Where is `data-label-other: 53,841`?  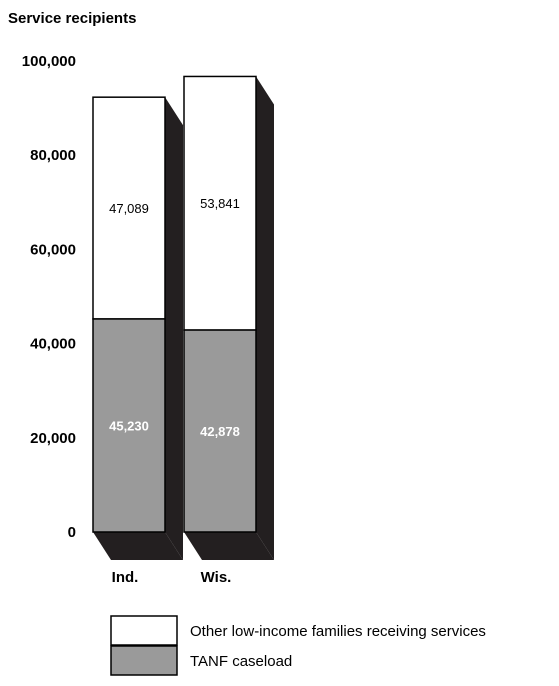
data-label-other: 53,841 is located at coordinates (220, 203).